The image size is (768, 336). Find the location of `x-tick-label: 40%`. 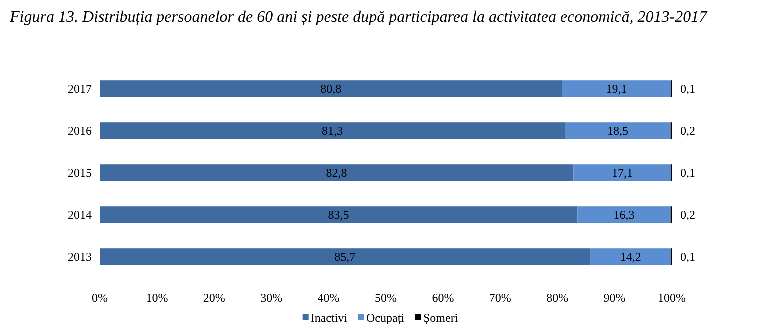

x-tick-label: 40% is located at coordinates (329, 298).